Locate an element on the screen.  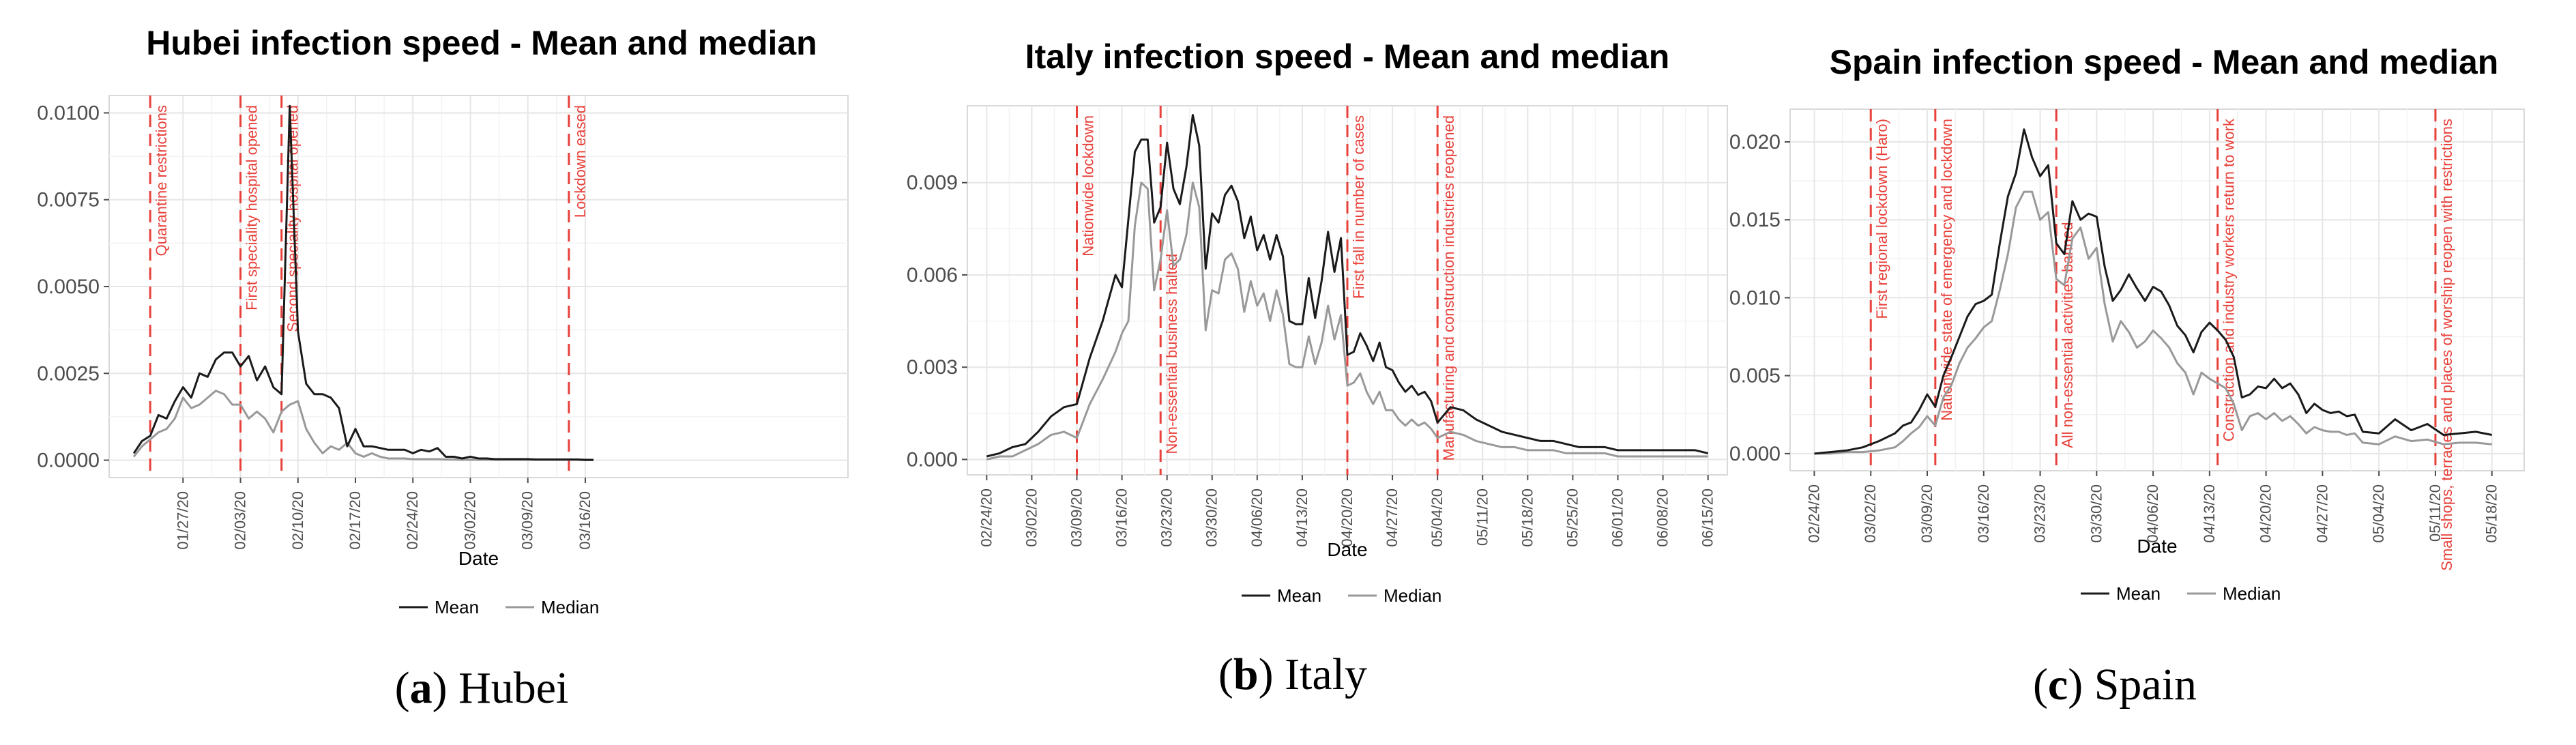
x-tick-label: 02/17/20 is located at coordinates (355, 521).